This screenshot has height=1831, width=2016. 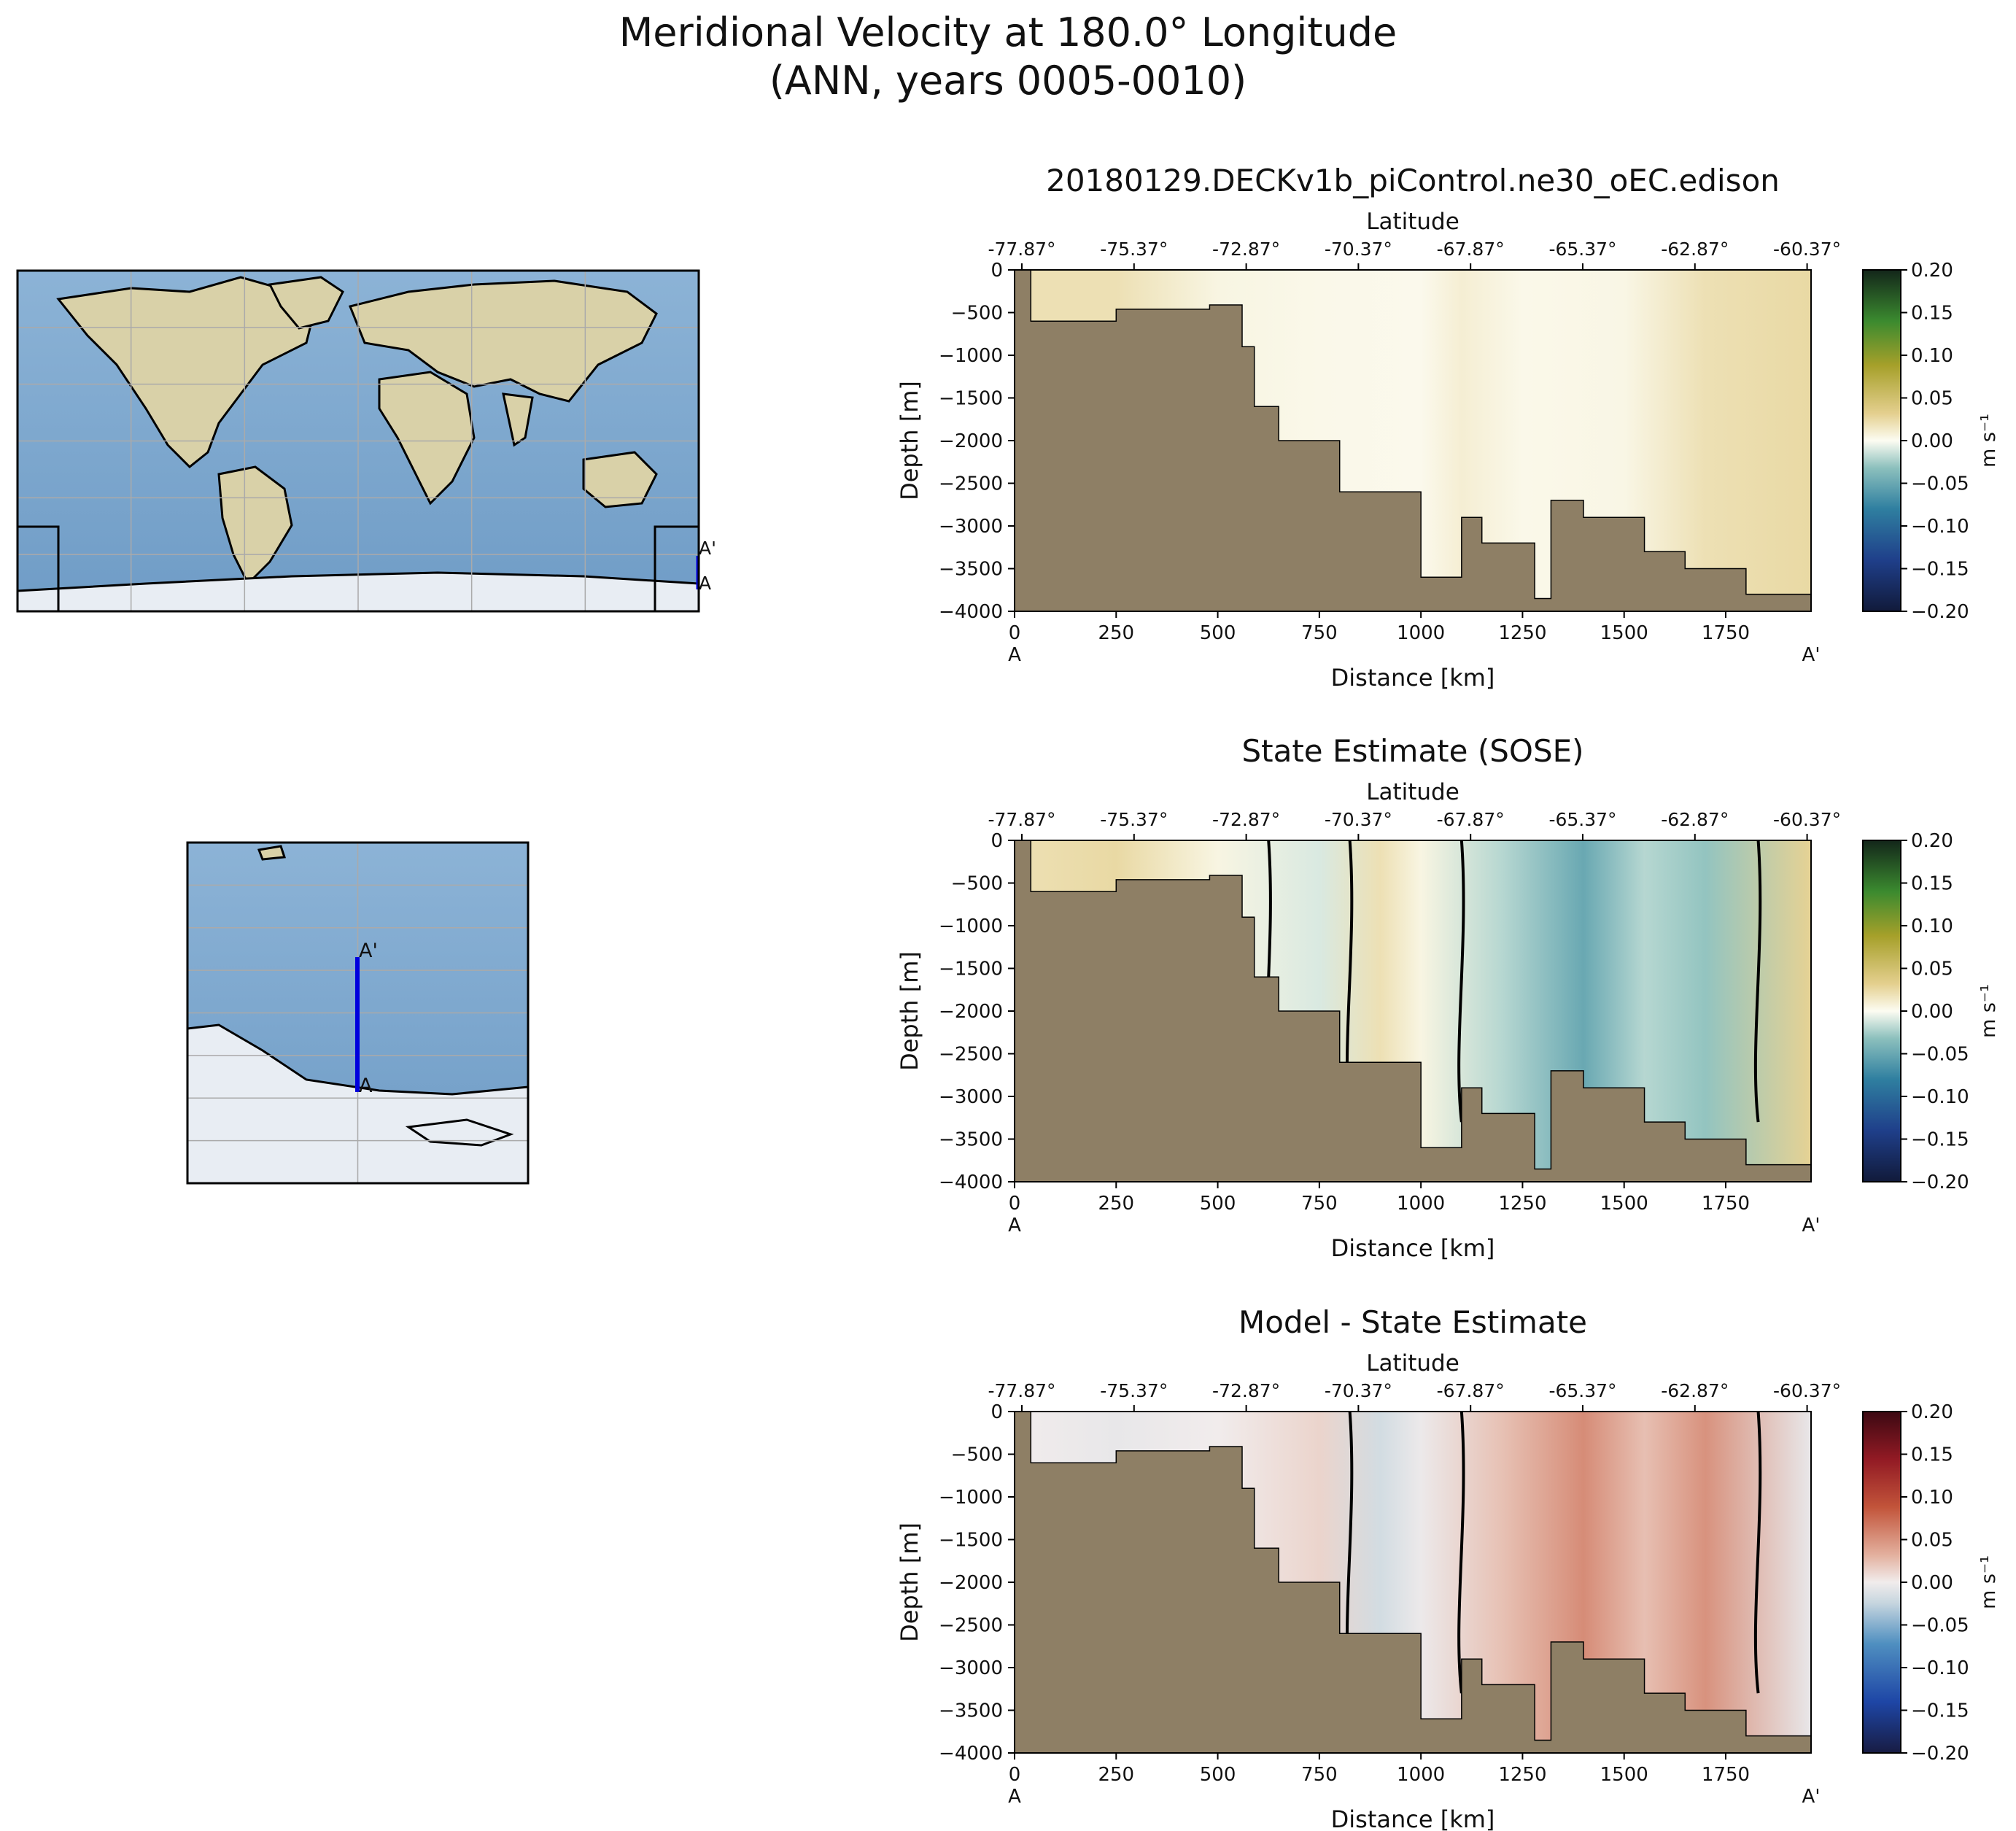 I want to click on y-tick-label: −500, so click(x=977, y=314).